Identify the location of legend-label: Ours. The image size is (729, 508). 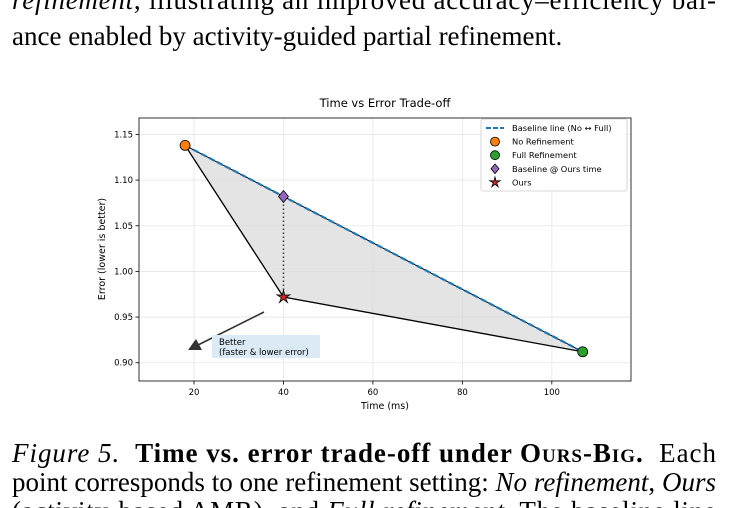
(522, 182).